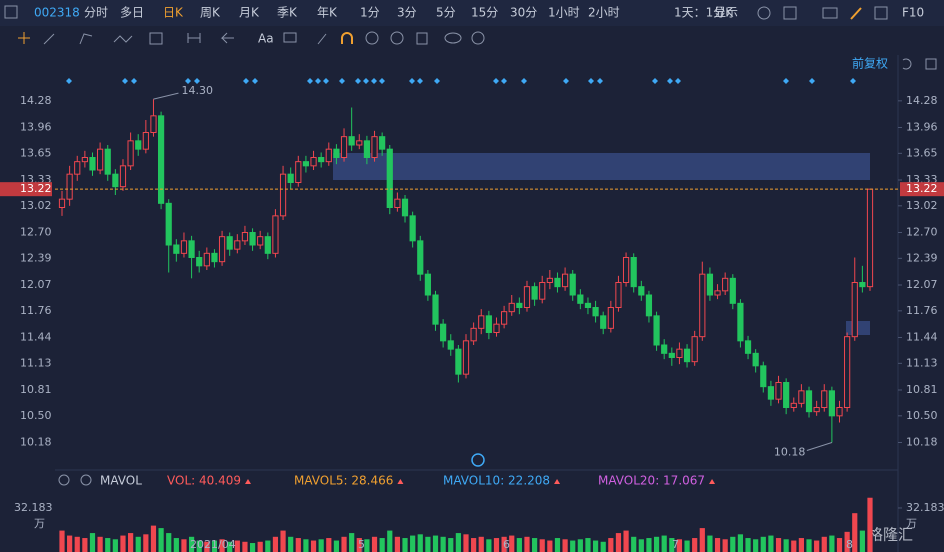 Image resolution: width=944 pixels, height=552 pixels. Describe the element at coordinates (36, 284) in the screenshot. I see `y-tick-label: 12.07` at that location.